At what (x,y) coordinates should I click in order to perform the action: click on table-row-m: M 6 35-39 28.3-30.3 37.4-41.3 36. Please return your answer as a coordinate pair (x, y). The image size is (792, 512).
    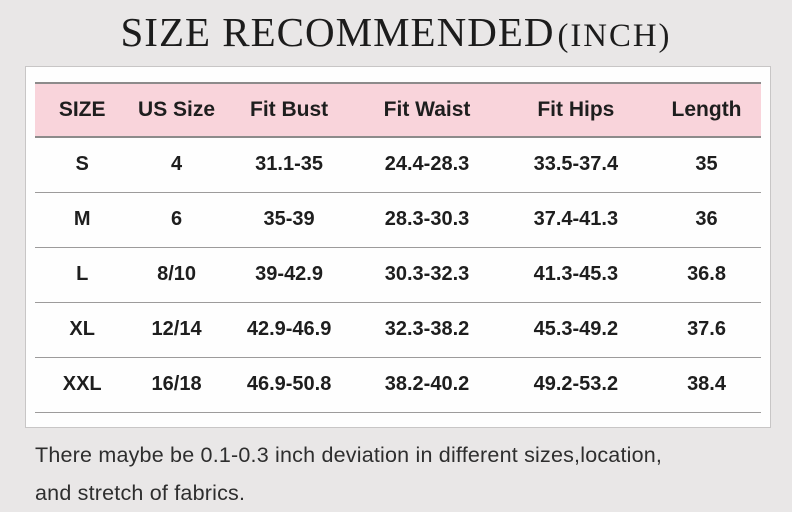
    Looking at the image, I should click on (398, 220).